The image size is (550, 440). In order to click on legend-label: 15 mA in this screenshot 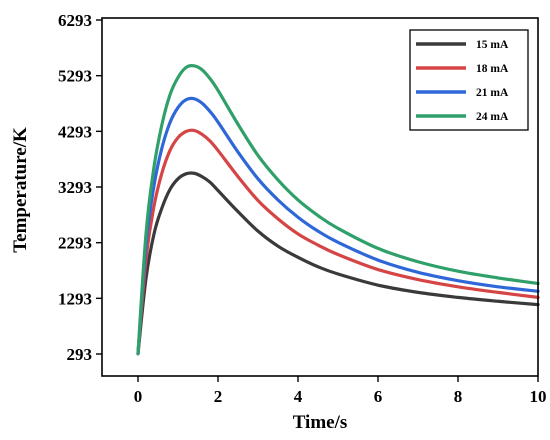, I will do `click(492, 45)`.